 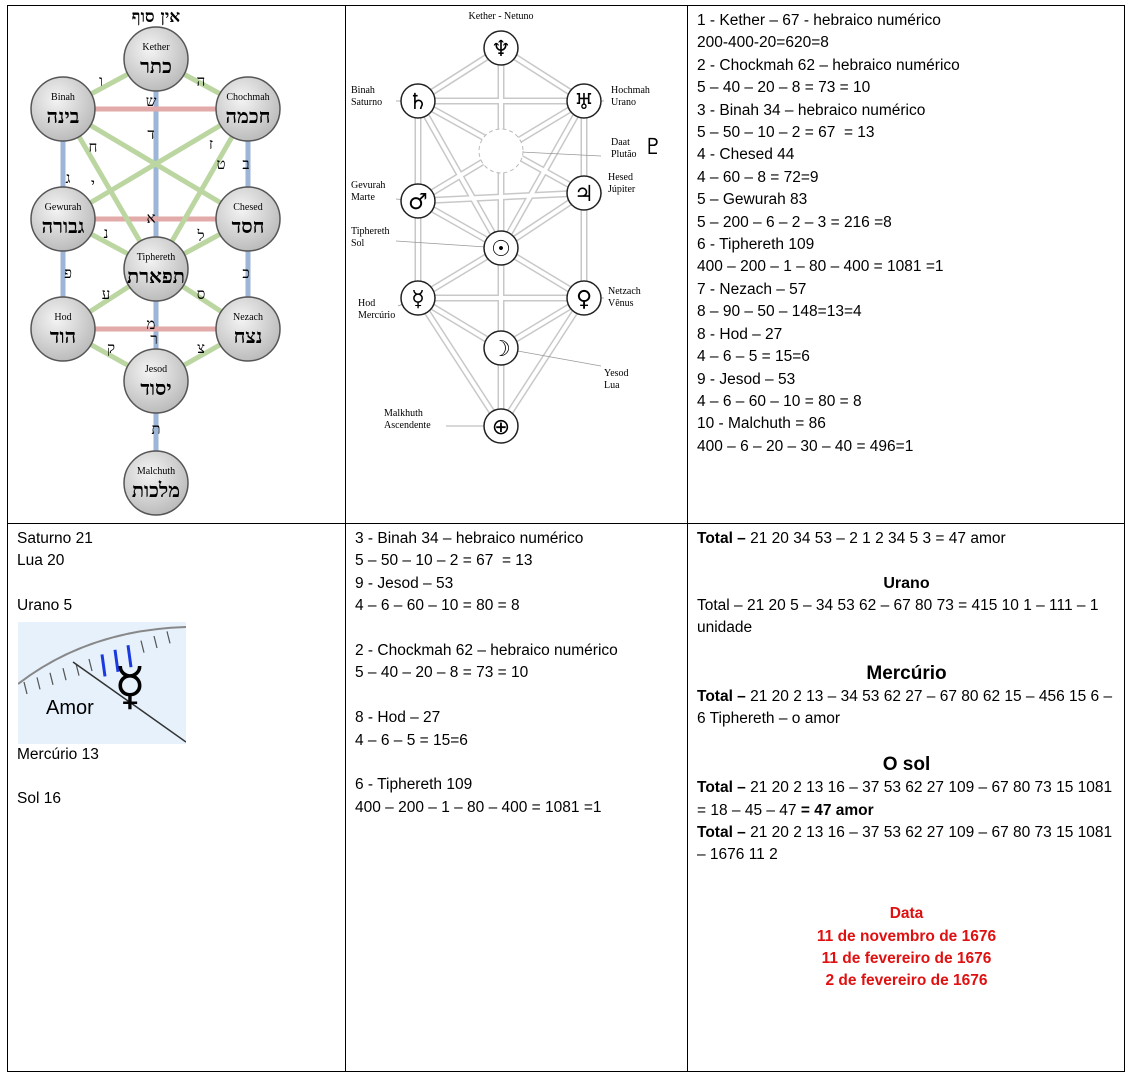 I want to click on planet-label: Júpiter, so click(x=622, y=189).